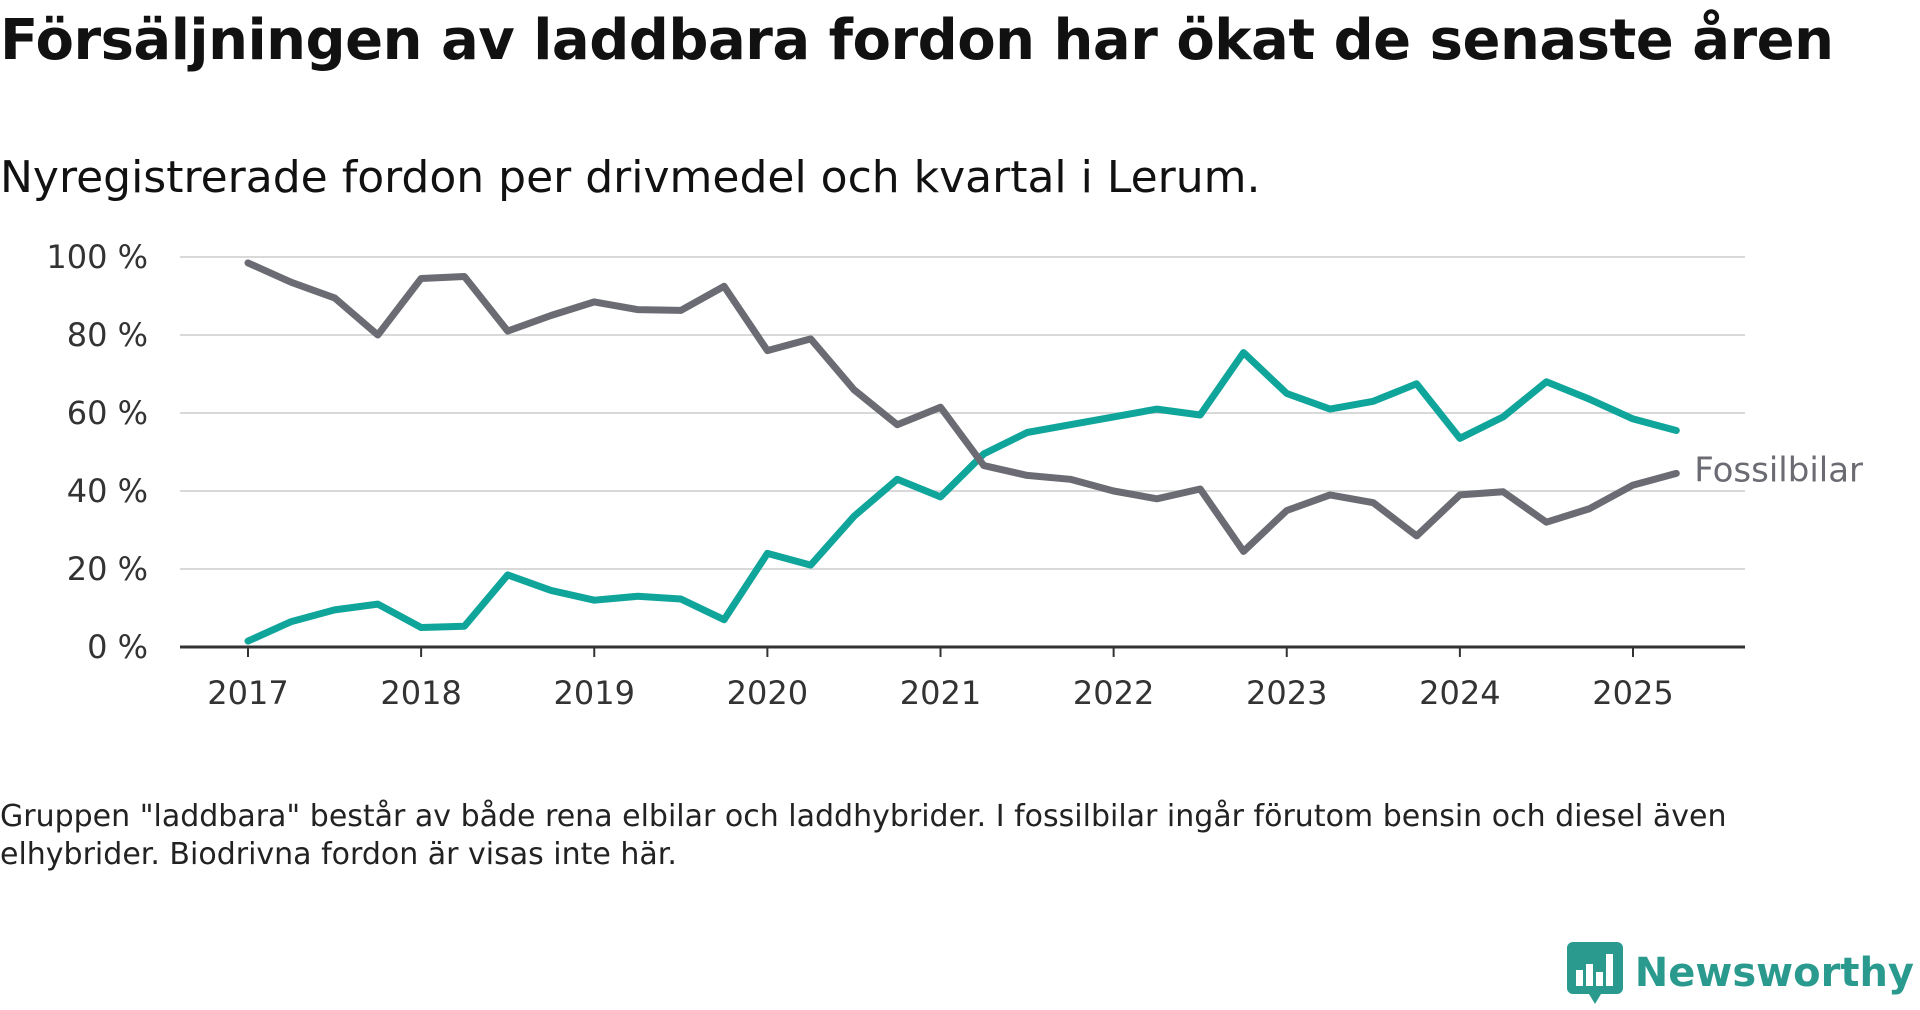  What do you see at coordinates (1778, 470) in the screenshot?
I see `series-label-fossilbilar: Fossilbilar` at bounding box center [1778, 470].